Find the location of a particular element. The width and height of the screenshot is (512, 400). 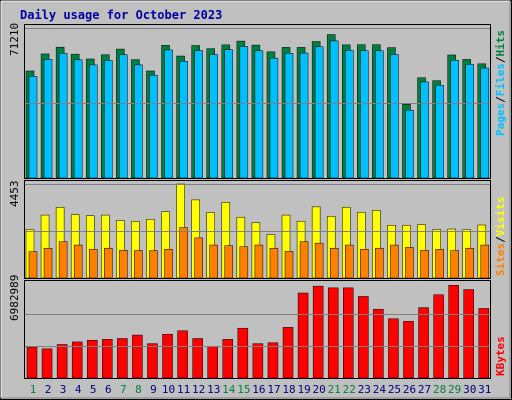

day-label-23: 23 is located at coordinates (364, 389).